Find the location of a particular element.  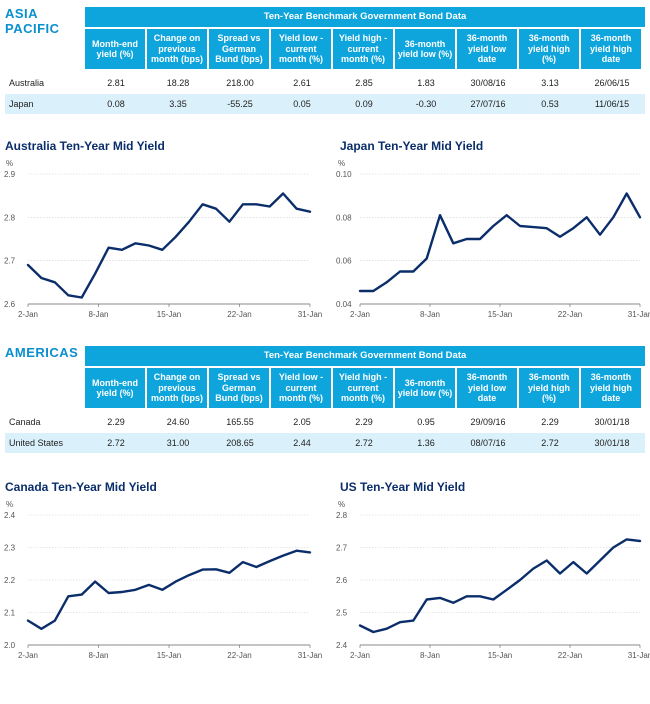

table-cell: 208.65 is located at coordinates (240, 443).